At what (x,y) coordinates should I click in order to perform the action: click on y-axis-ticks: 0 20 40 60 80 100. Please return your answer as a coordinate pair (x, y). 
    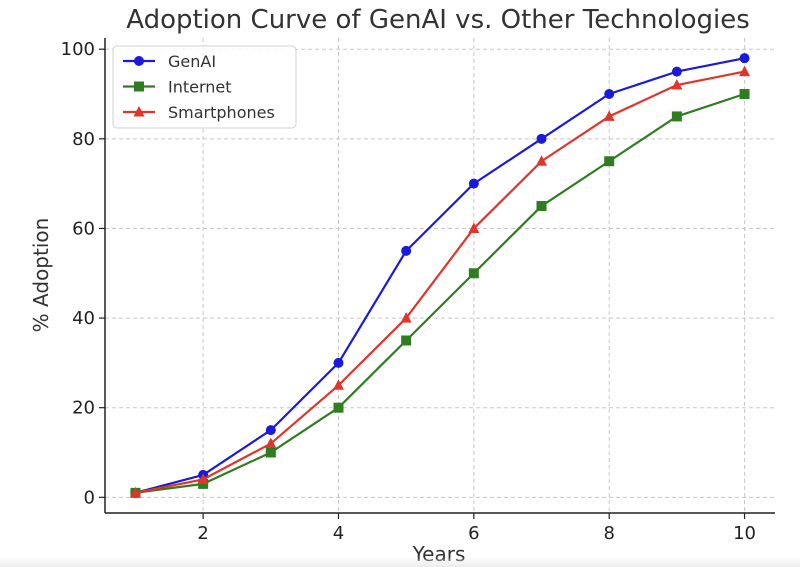
    Looking at the image, I should click on (83, 273).